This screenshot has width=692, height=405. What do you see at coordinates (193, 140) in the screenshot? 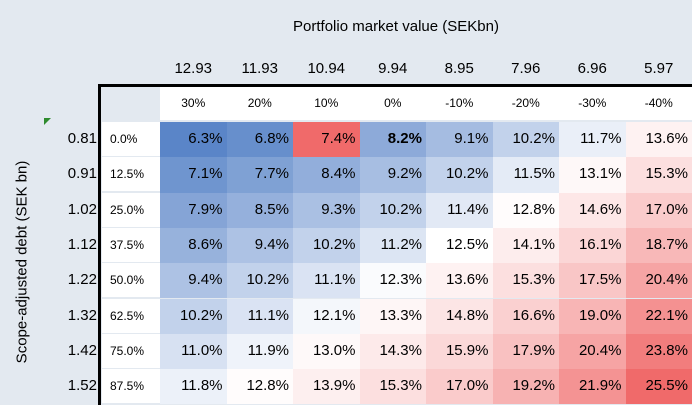
I see `cell: 6.3%` at bounding box center [193, 140].